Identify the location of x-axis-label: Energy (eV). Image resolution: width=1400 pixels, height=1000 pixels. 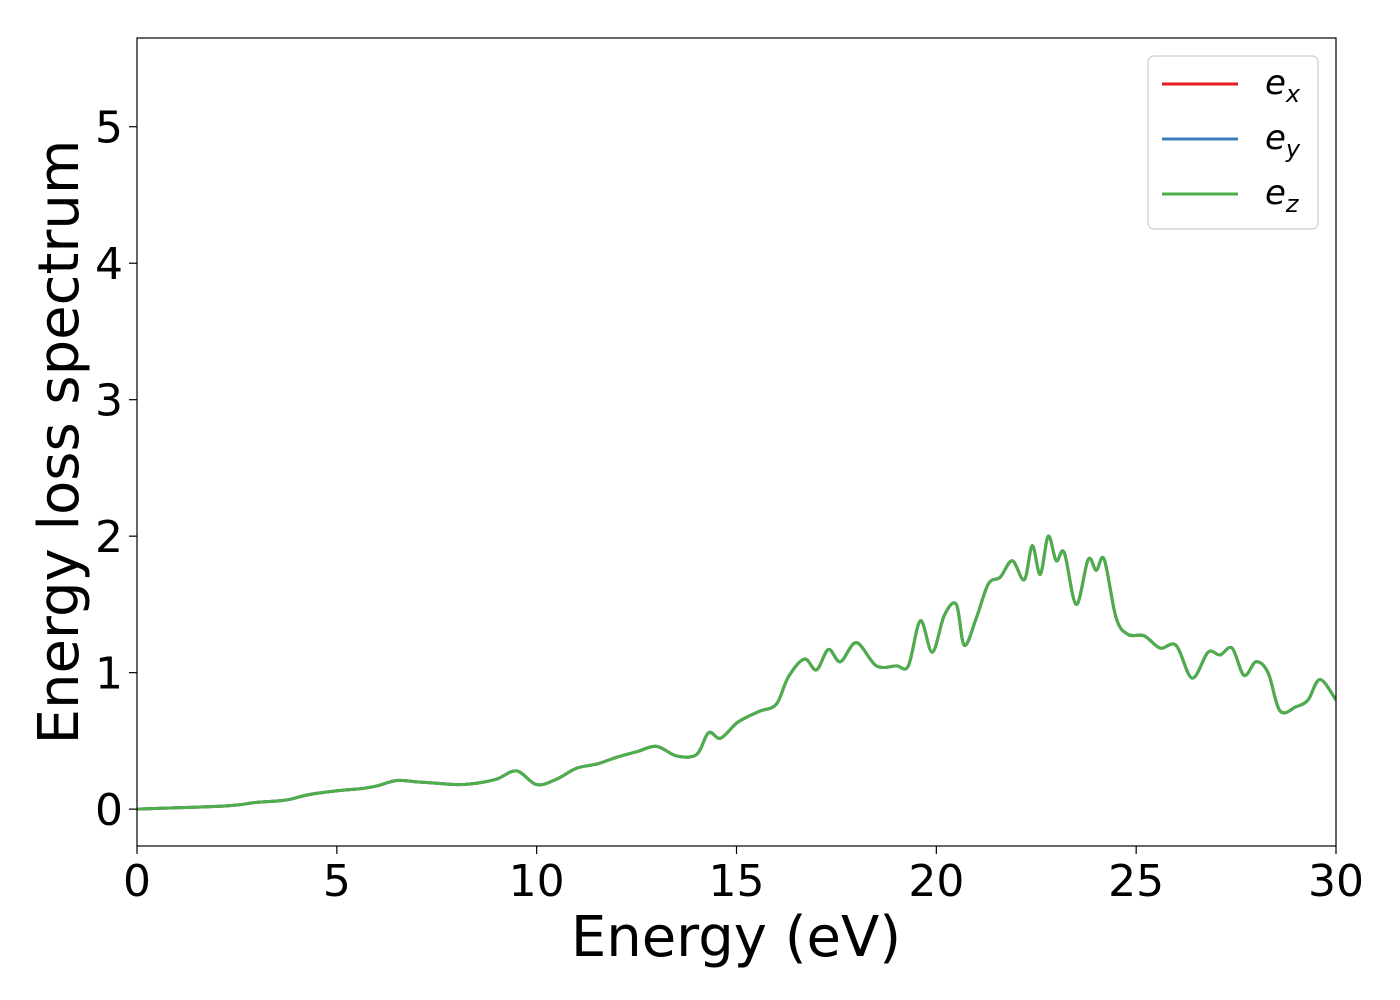
(736, 937).